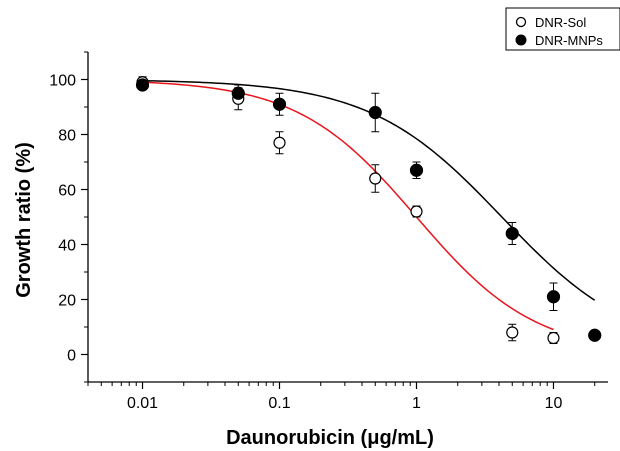  Describe the element at coordinates (521, 22) in the screenshot. I see `legend-marker-dnr-sol` at that location.